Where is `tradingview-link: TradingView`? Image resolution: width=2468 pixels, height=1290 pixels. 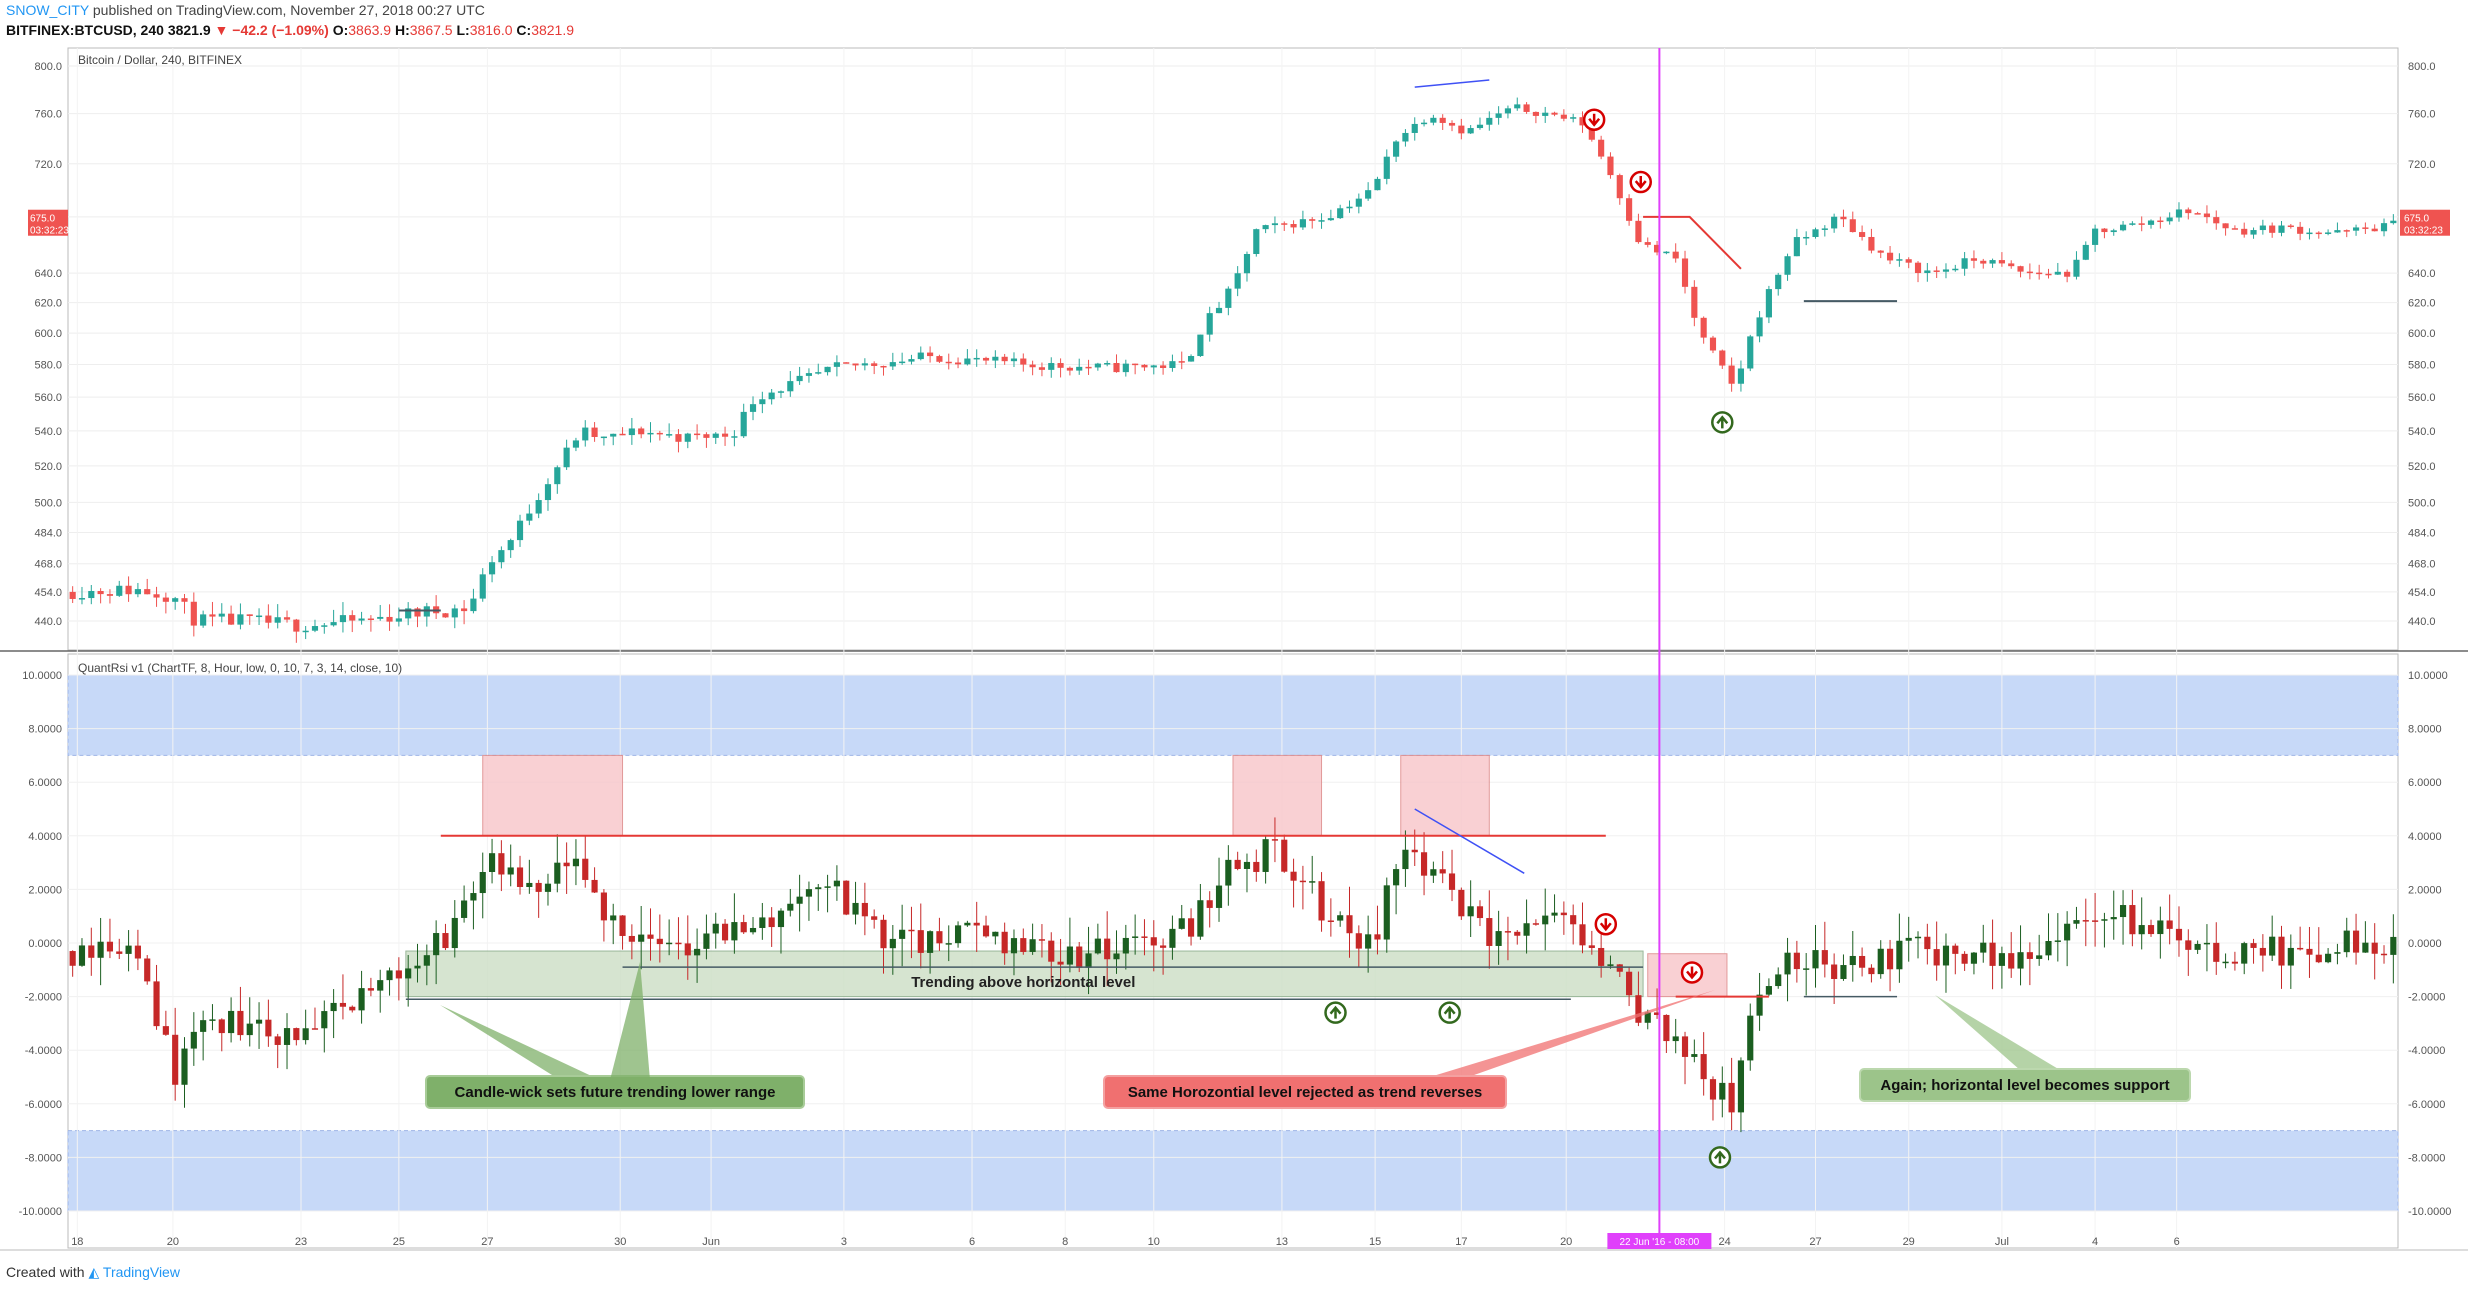 tradingview-link: TradingView is located at coordinates (141, 1272).